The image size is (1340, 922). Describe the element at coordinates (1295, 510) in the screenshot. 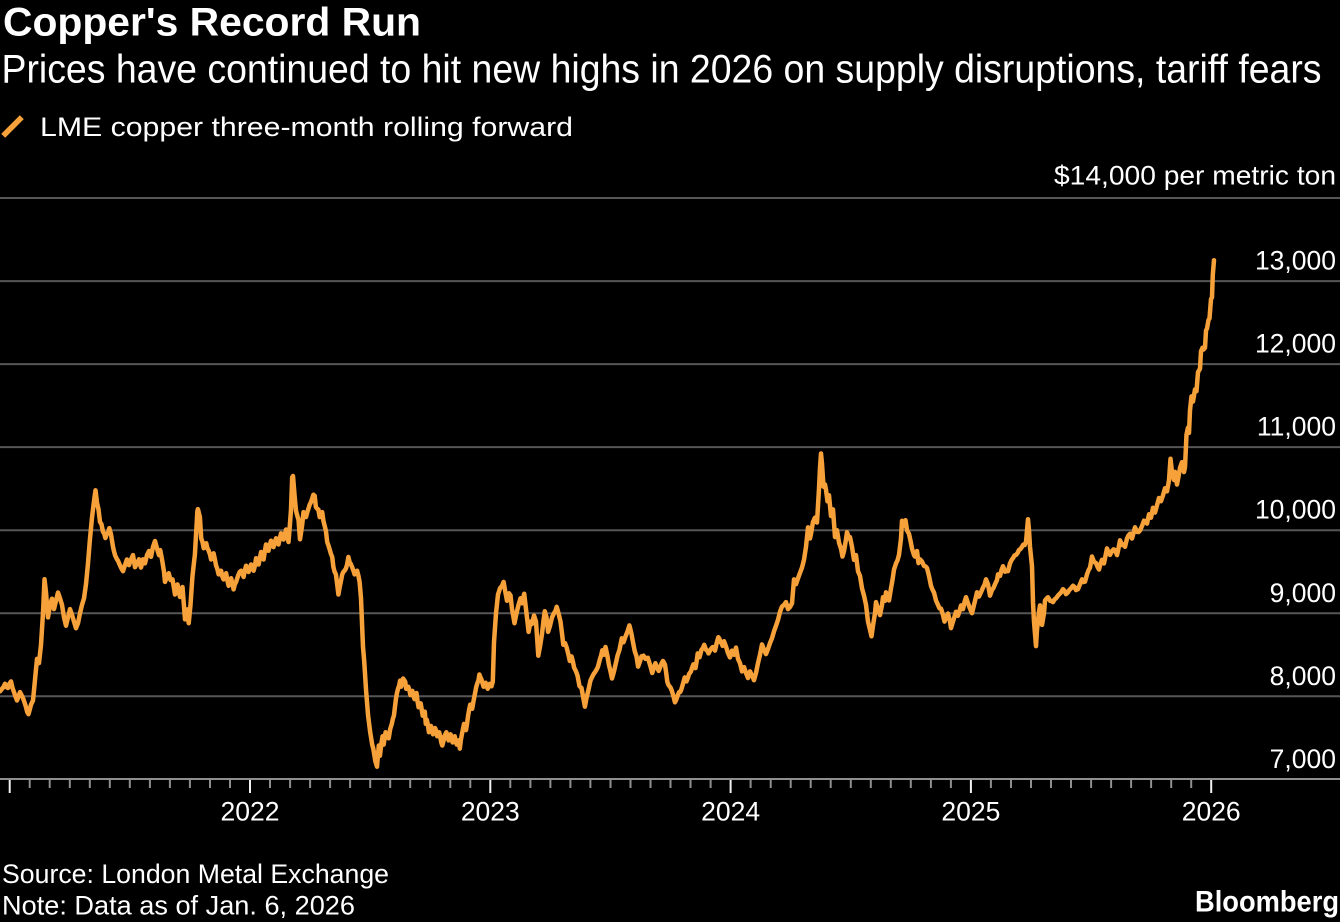

I see `svg-text: 10,000` at that location.